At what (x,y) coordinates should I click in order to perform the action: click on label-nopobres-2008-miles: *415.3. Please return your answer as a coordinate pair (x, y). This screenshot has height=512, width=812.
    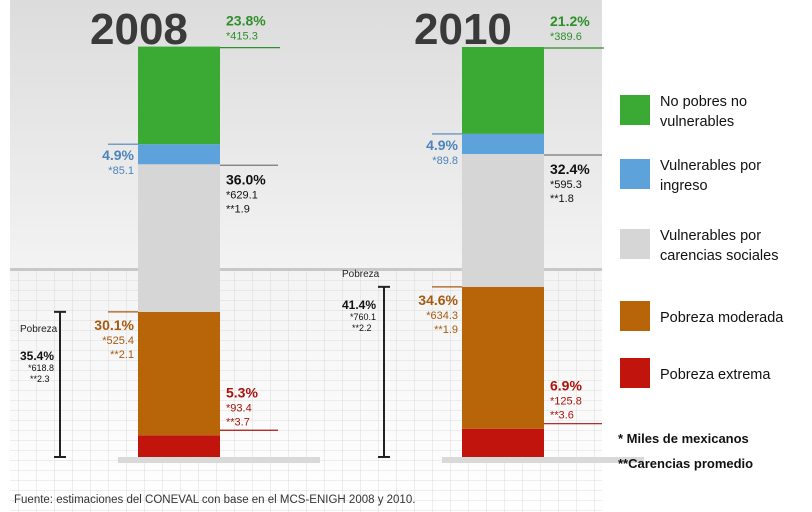
    Looking at the image, I should click on (242, 37).